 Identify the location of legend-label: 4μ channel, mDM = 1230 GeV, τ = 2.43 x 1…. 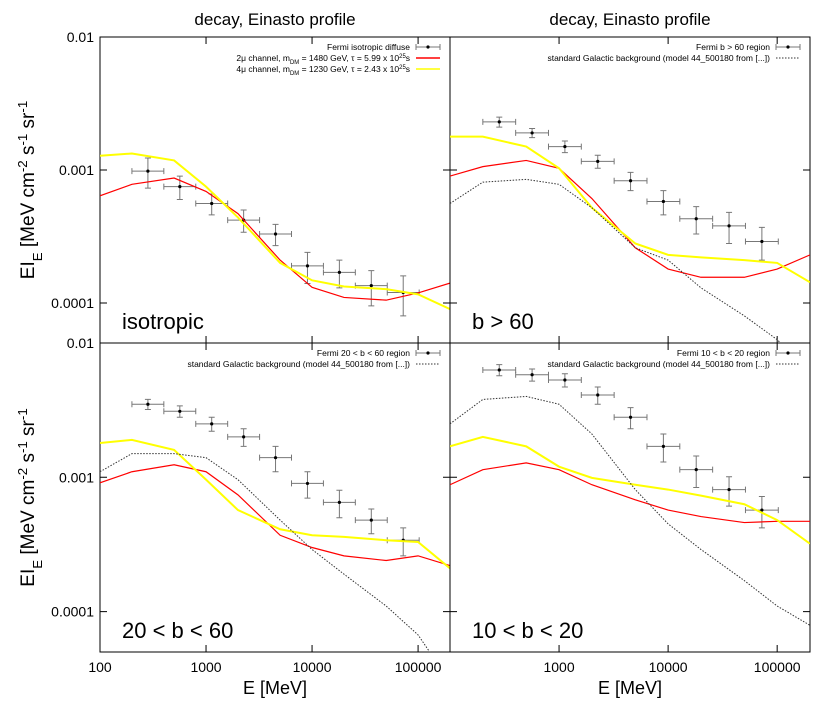
(323, 70).